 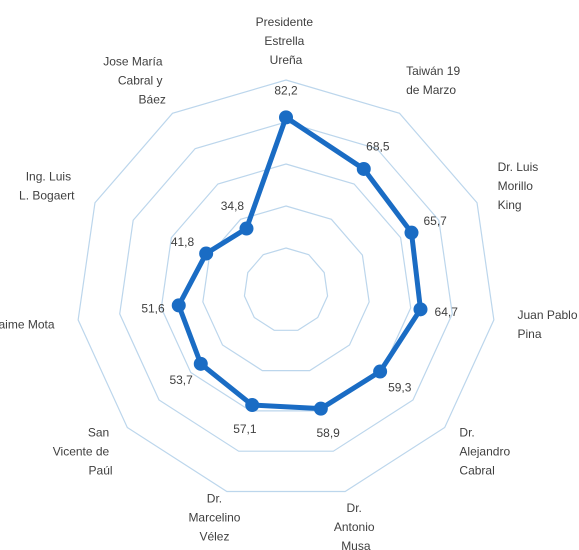 What do you see at coordinates (447, 312) in the screenshot?
I see `data-label: 64,7` at bounding box center [447, 312].